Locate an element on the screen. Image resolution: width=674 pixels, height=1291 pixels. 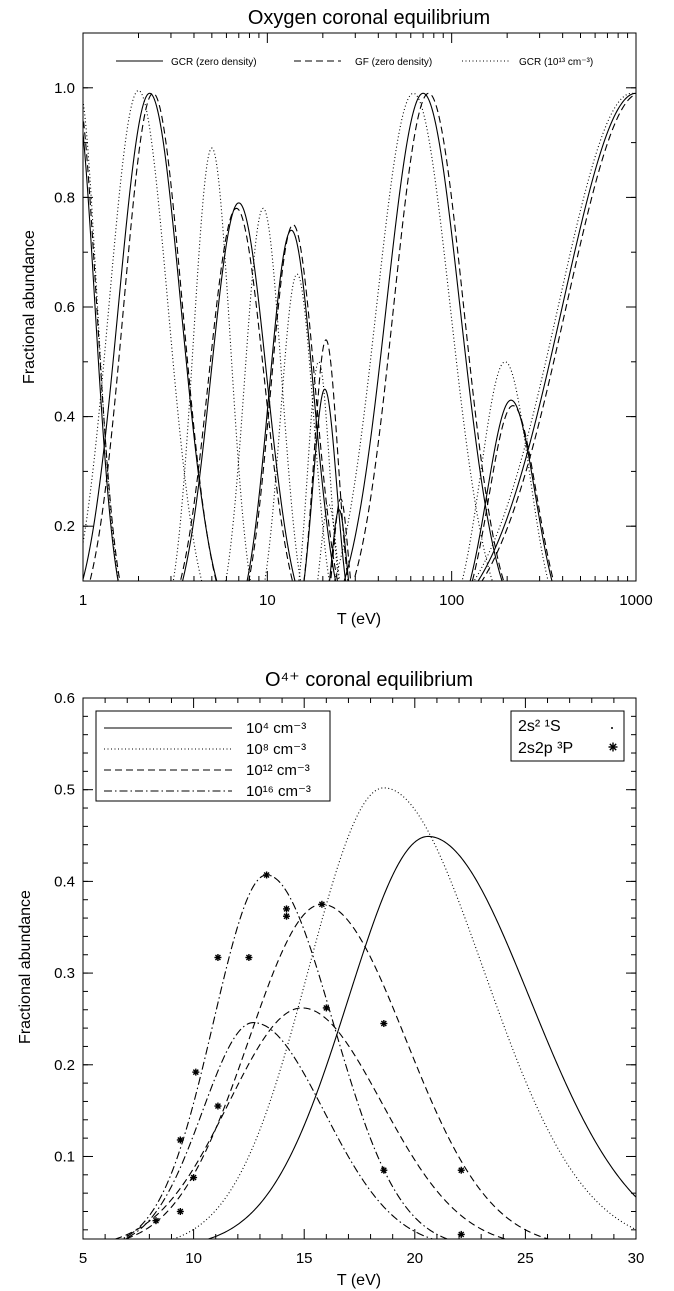
chart2-ylabel: Fractional abundance is located at coordinates (25, 967).